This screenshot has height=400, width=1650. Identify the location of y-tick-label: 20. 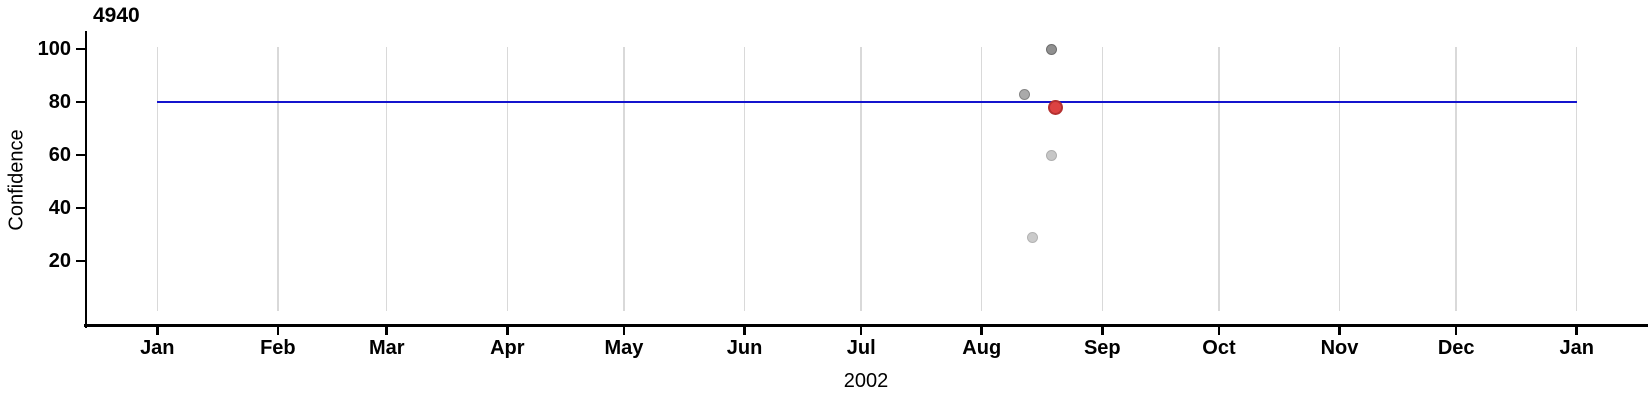
(59, 261).